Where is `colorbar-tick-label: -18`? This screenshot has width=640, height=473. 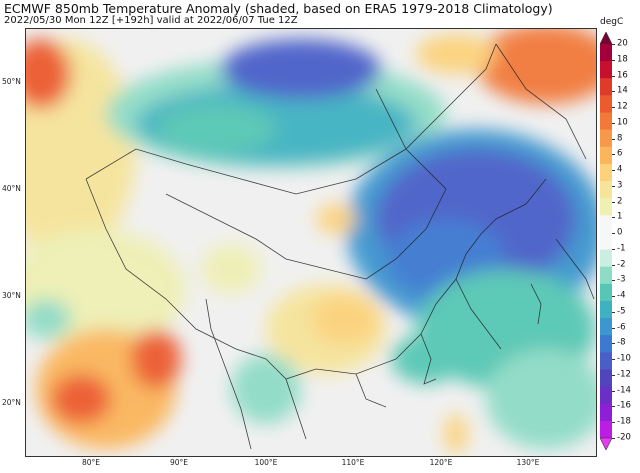
colorbar-tick-label: -18 is located at coordinates (624, 421).